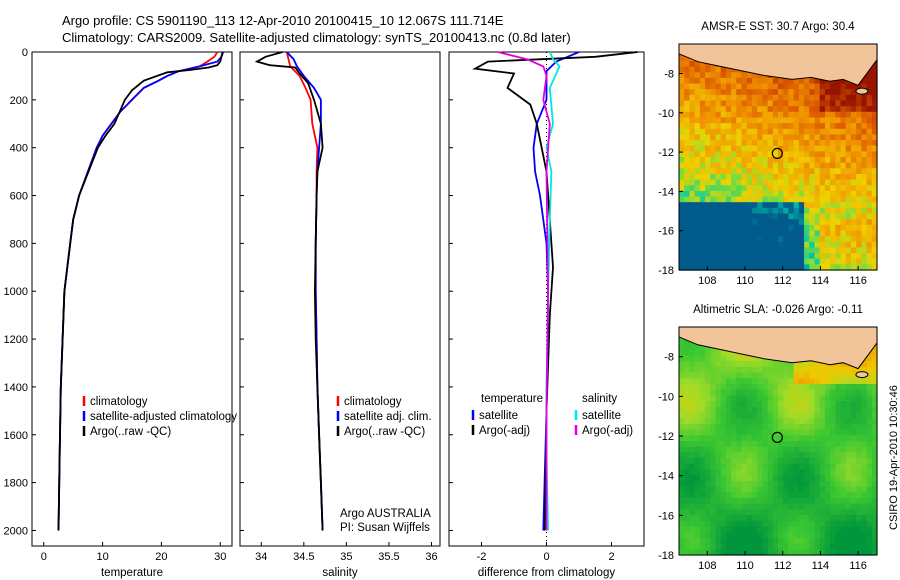 This screenshot has width=900, height=580. I want to click on y-tick-label: 200, so click(19, 101).